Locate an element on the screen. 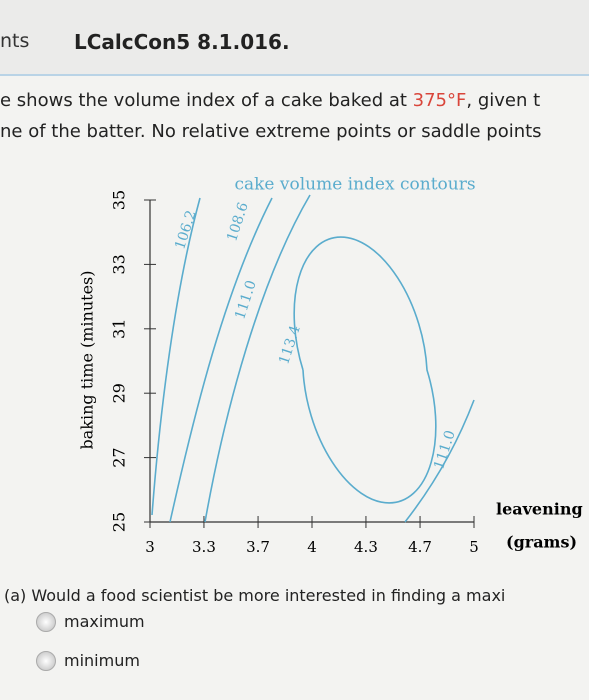 This screenshot has width=589, height=700. x-tick-label: 4.3 is located at coordinates (366, 547).